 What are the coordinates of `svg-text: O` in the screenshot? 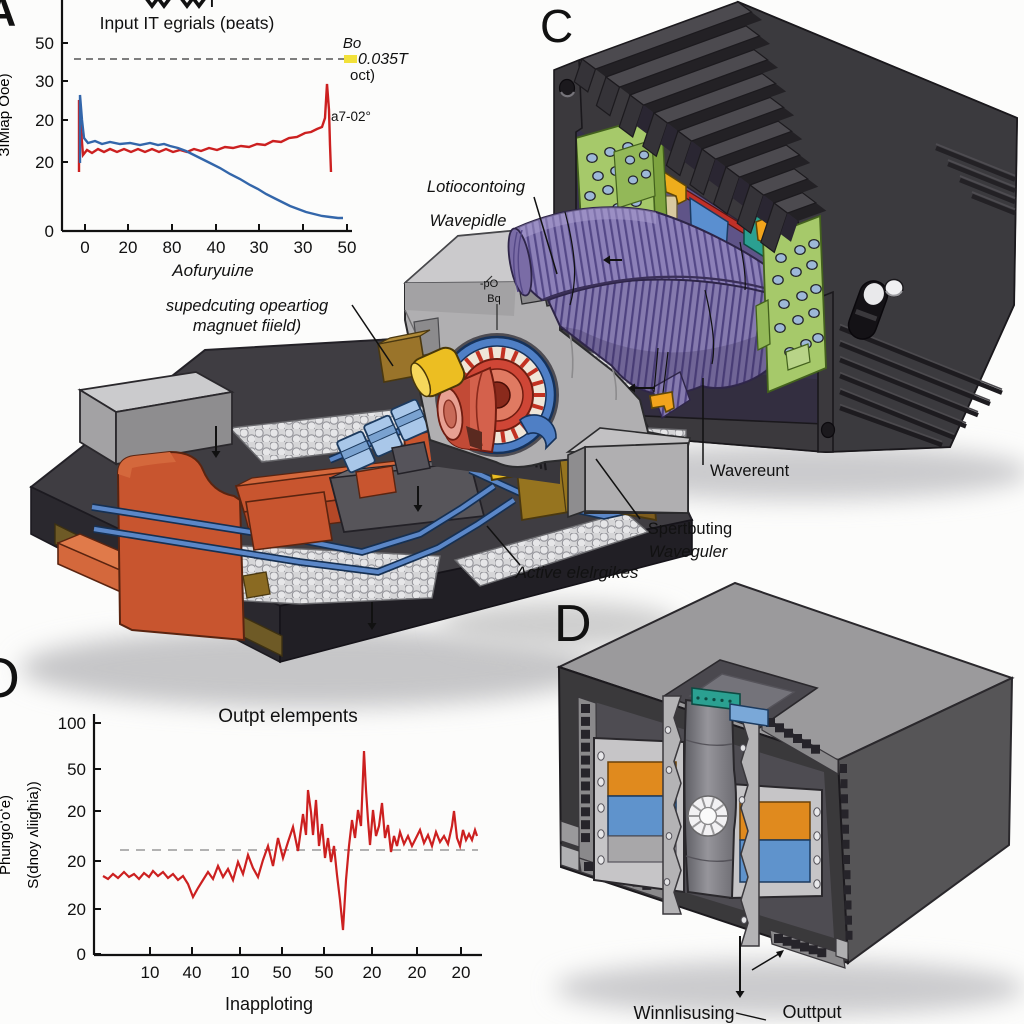 It's located at (10, 677).